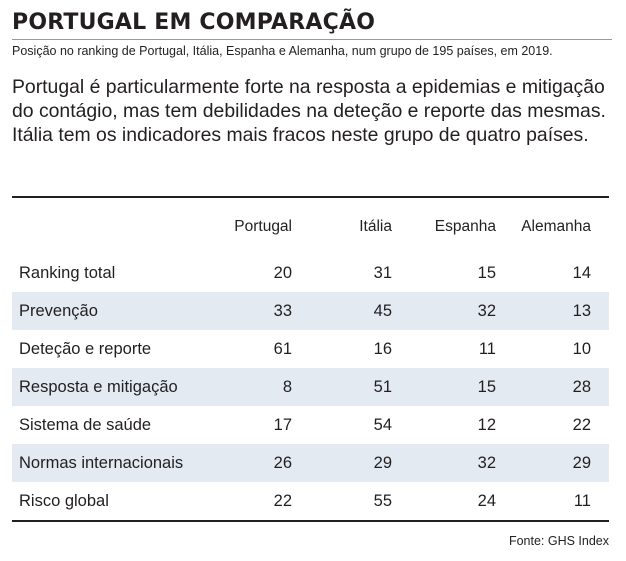 The width and height of the screenshot is (626, 561). I want to click on page-title: PORTUGAL EM COMPARAÇÃO, so click(312, 25).